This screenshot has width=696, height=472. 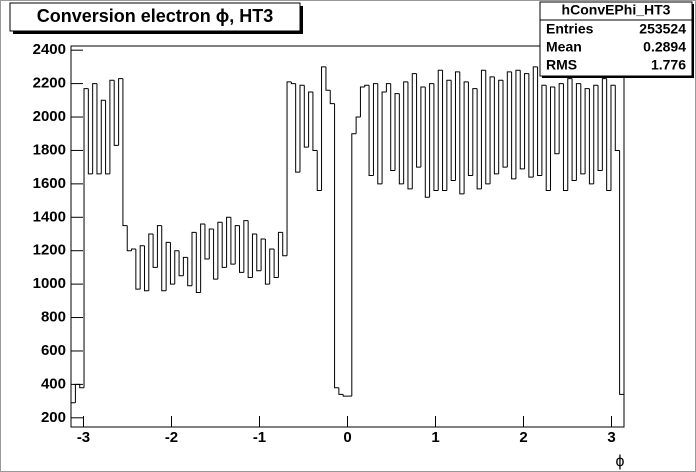 What do you see at coordinates (83, 437) in the screenshot?
I see `x-tick-label: -3` at bounding box center [83, 437].